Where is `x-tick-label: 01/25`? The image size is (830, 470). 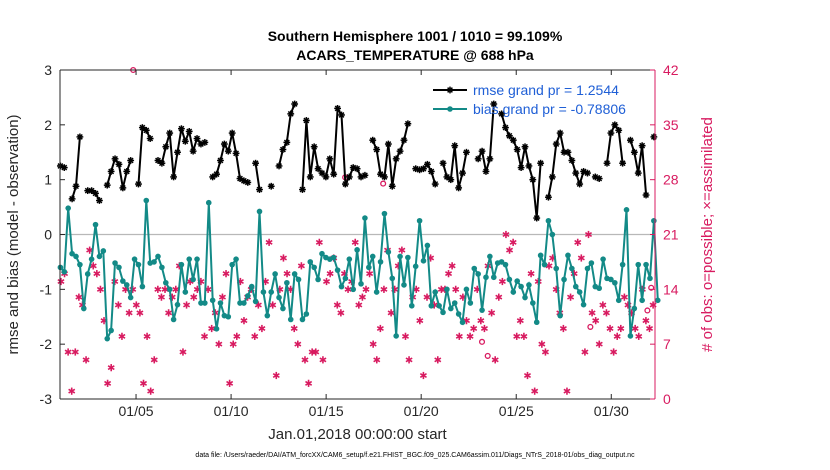
x-tick-label: 01/25 is located at coordinates (516, 411).